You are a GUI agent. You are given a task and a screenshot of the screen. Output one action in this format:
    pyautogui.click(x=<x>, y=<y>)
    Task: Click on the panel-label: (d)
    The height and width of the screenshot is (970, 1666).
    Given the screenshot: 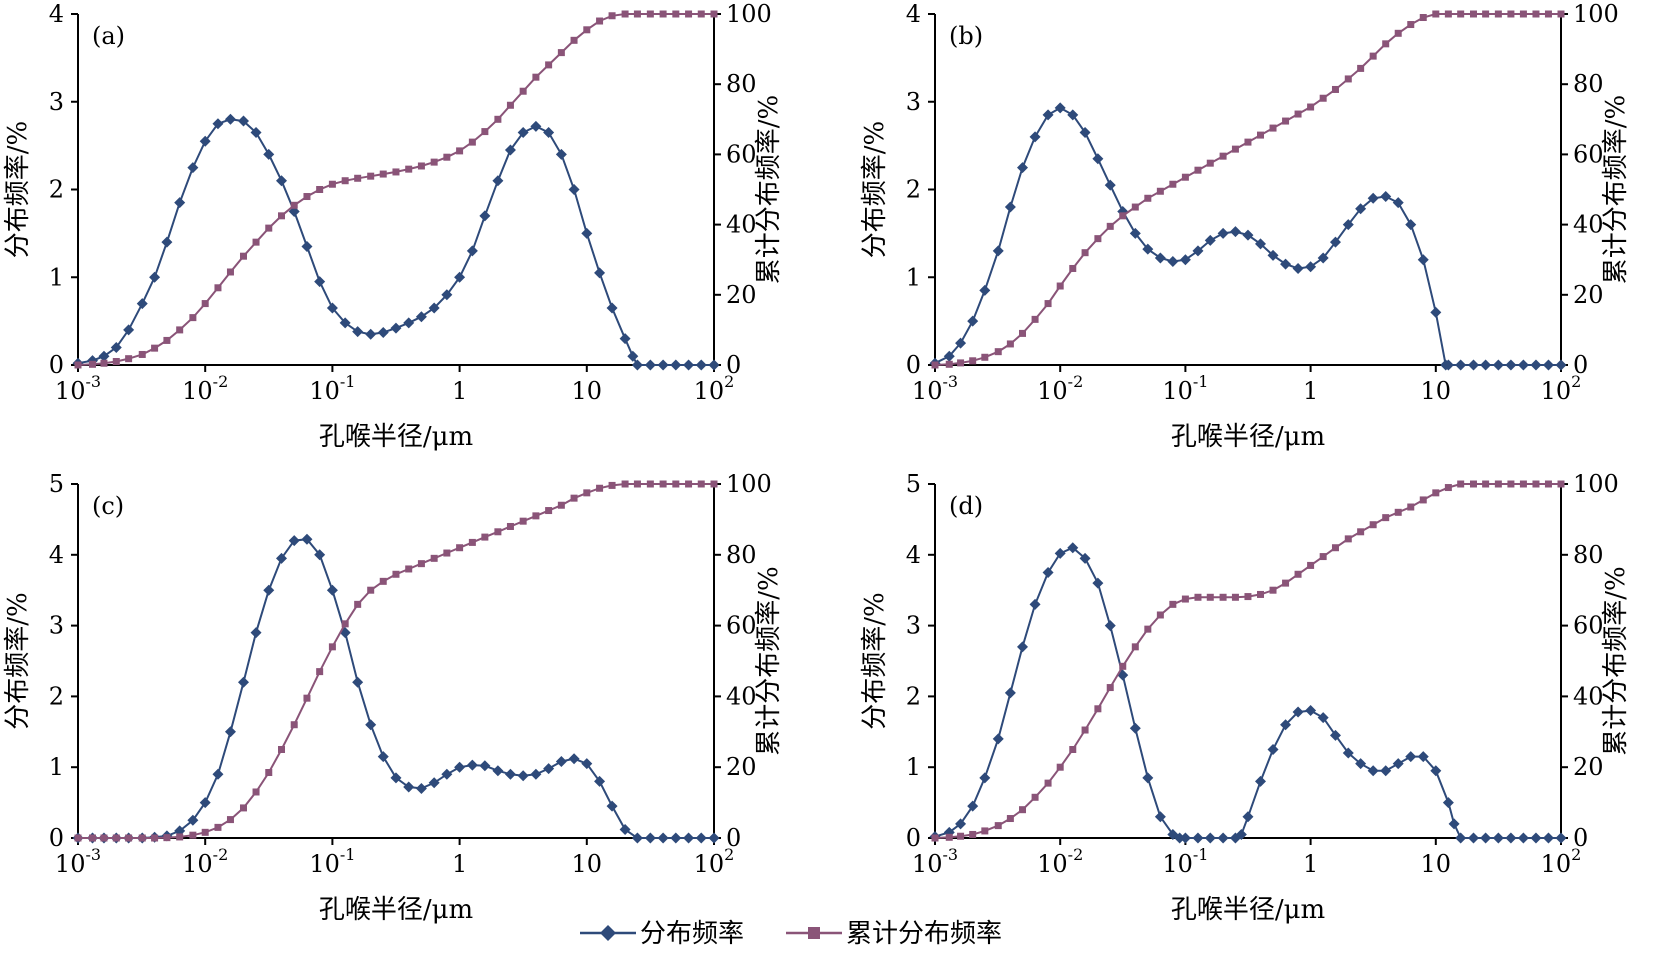 What is the action you would take?
    pyautogui.click(x=966, y=506)
    